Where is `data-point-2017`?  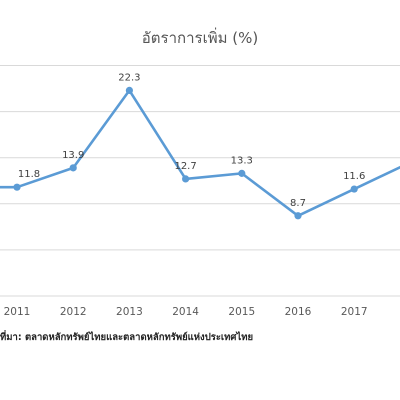
data-point-2017 is located at coordinates (354, 189).